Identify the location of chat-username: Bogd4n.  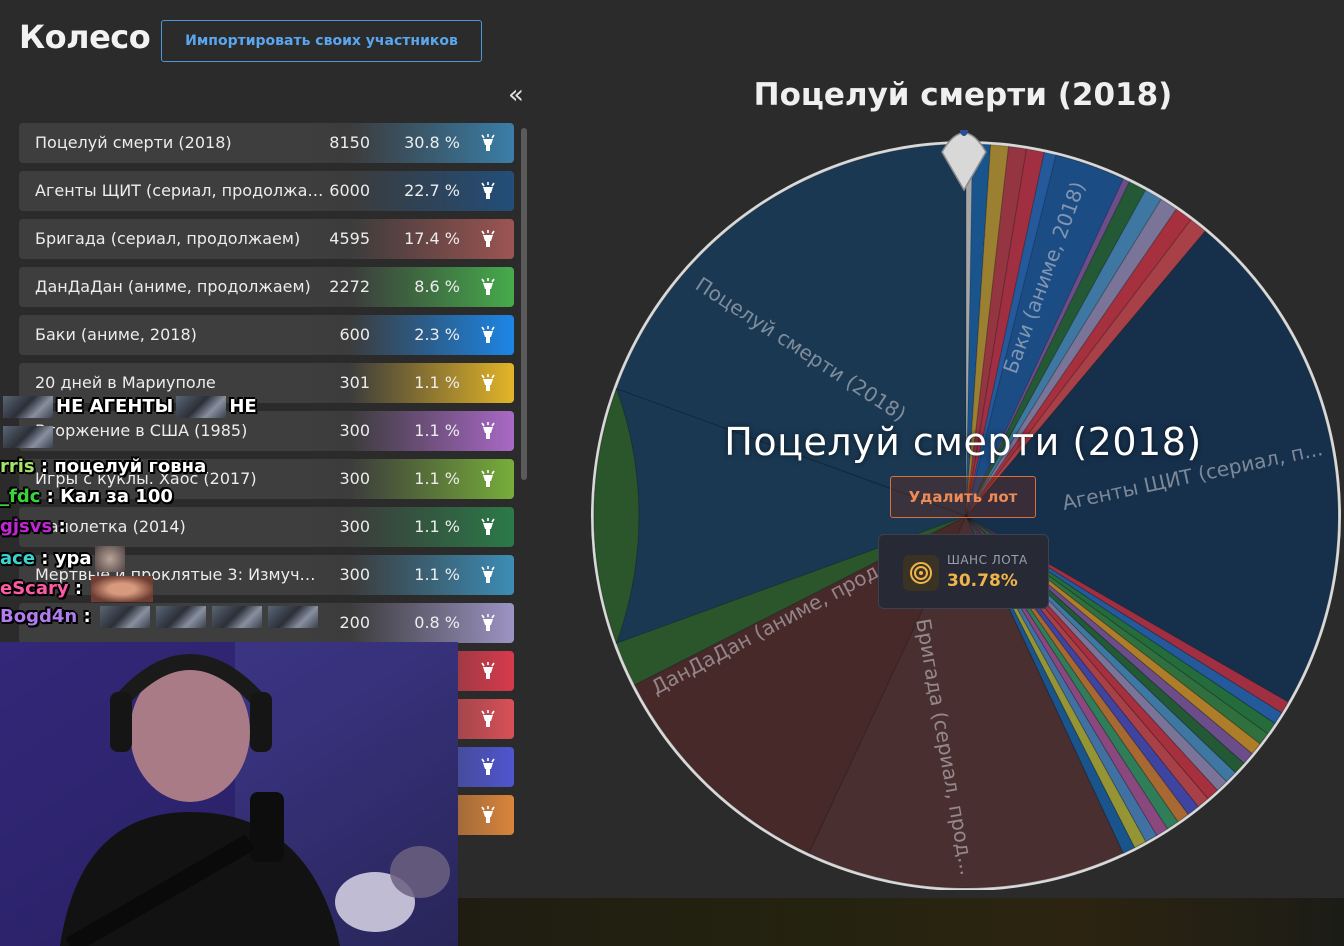
(39, 616).